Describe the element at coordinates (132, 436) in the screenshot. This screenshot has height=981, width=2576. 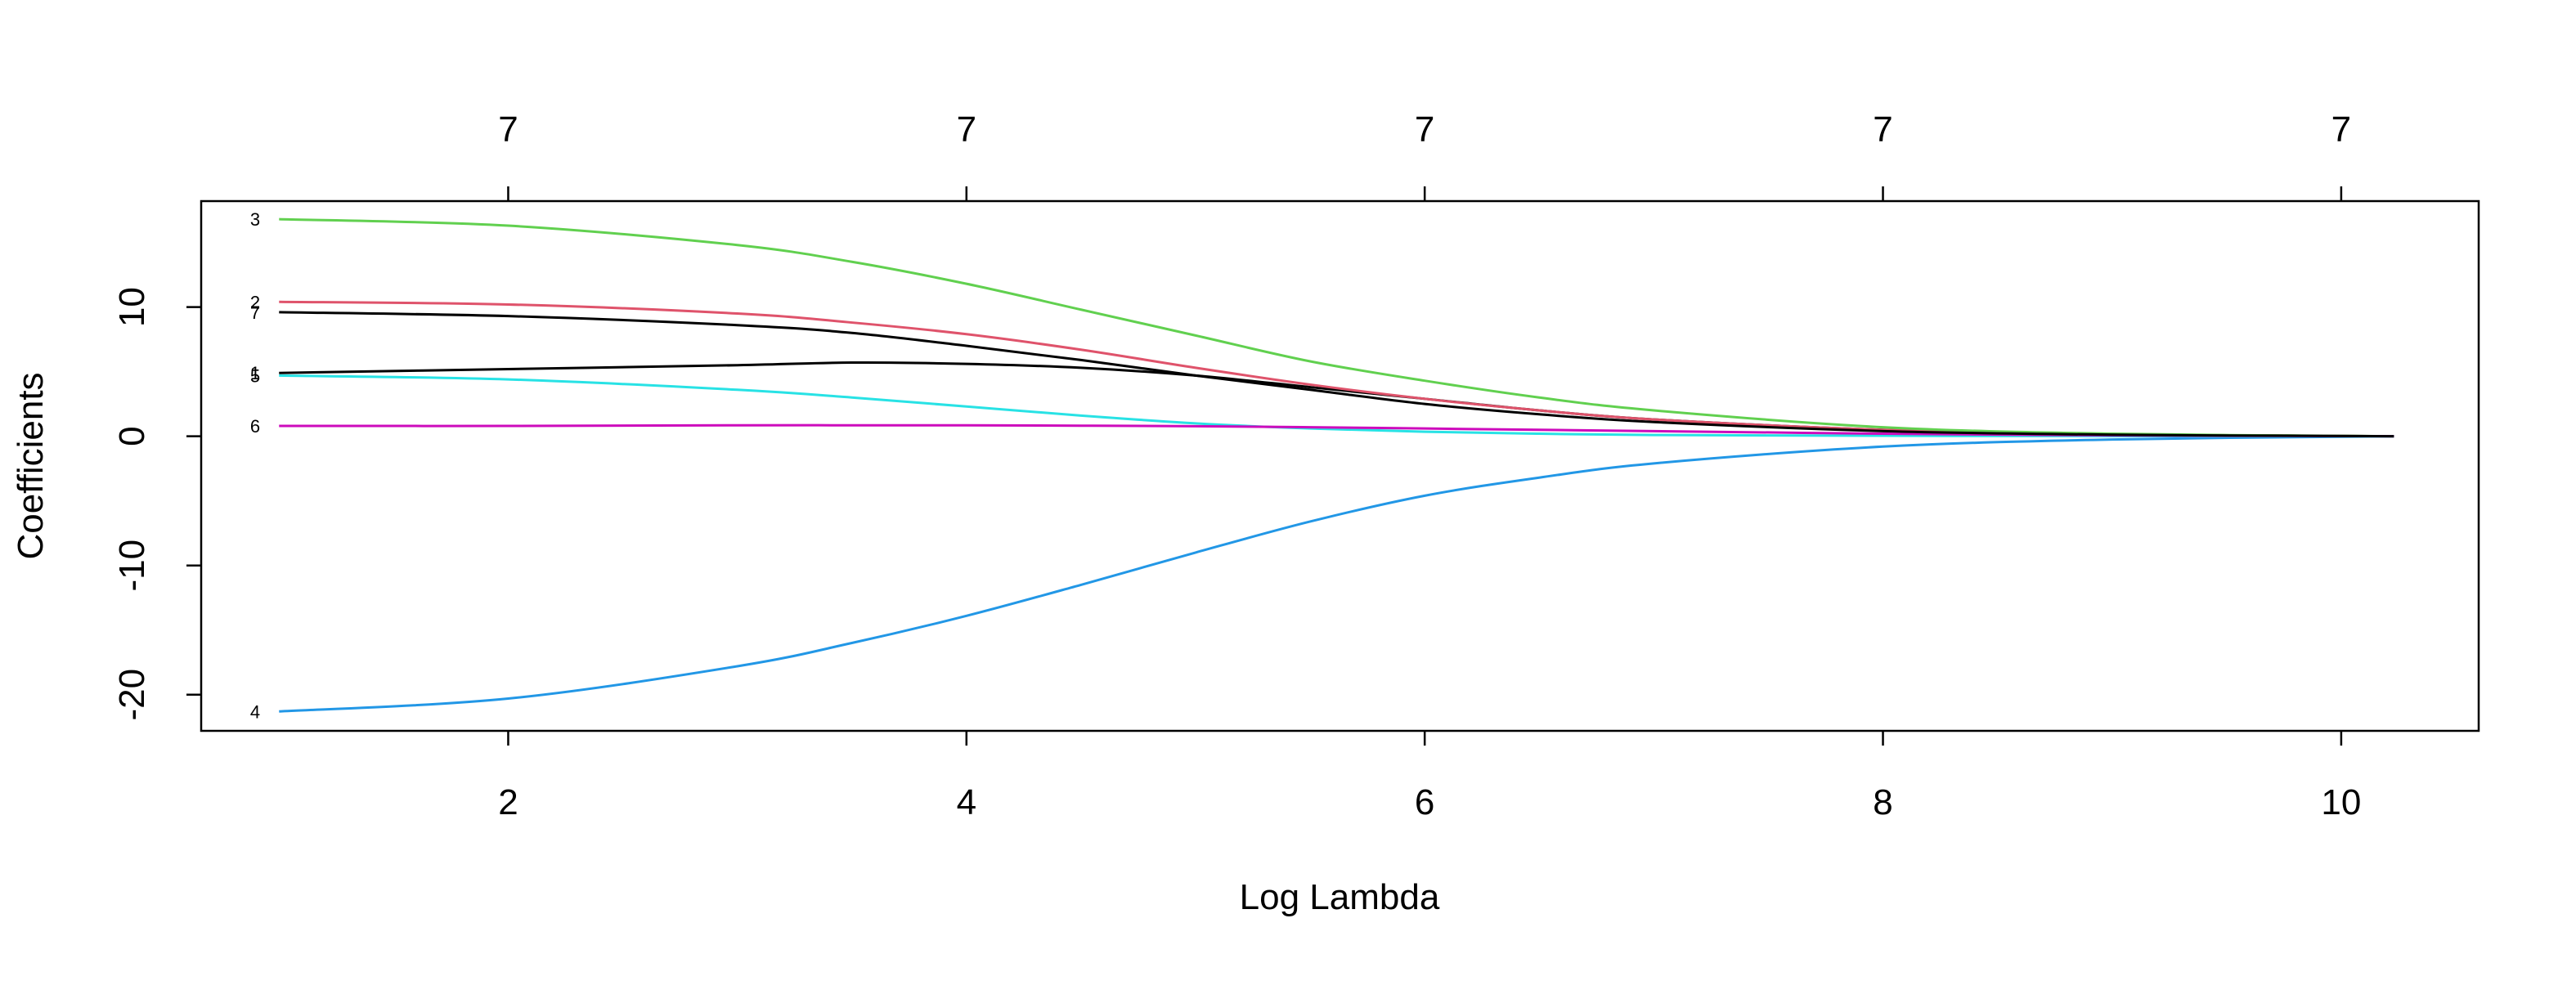
I see `y-tick-label: 0` at that location.